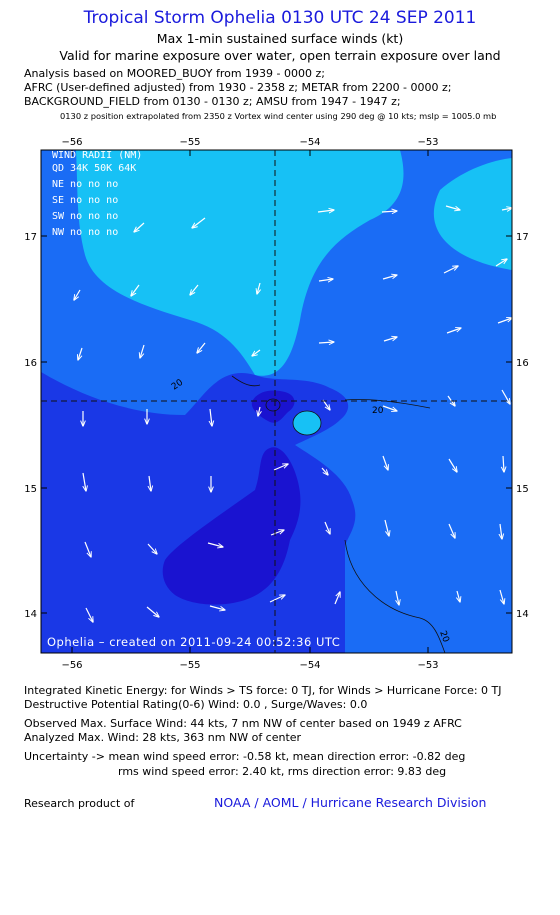  I want to click on wind-radii-row: NE no no no, so click(85, 184).